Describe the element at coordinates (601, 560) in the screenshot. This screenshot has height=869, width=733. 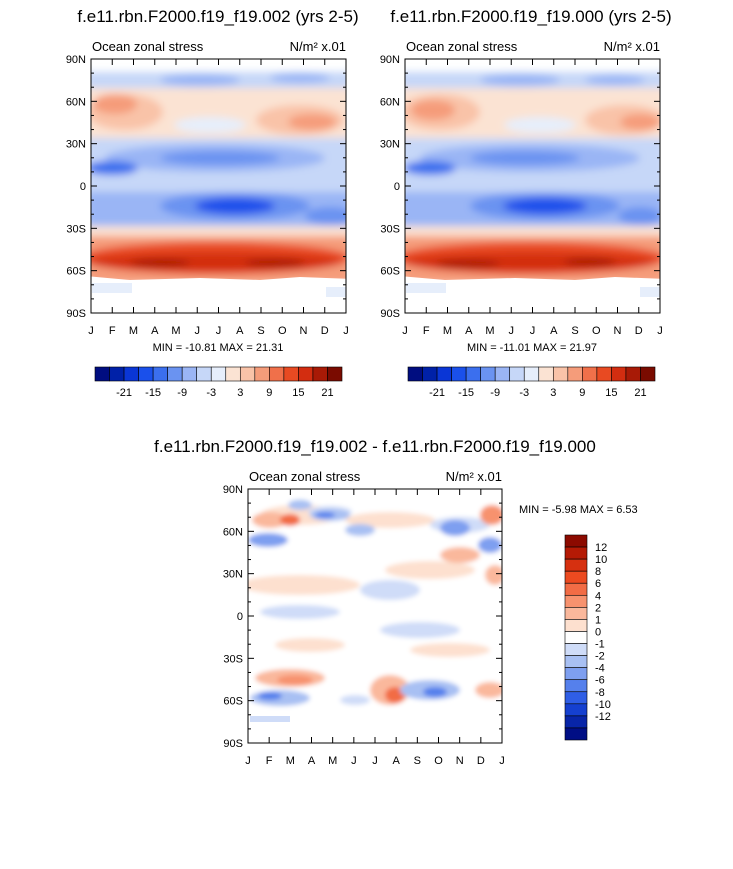
I see `p3-colorbar-label: 10` at that location.